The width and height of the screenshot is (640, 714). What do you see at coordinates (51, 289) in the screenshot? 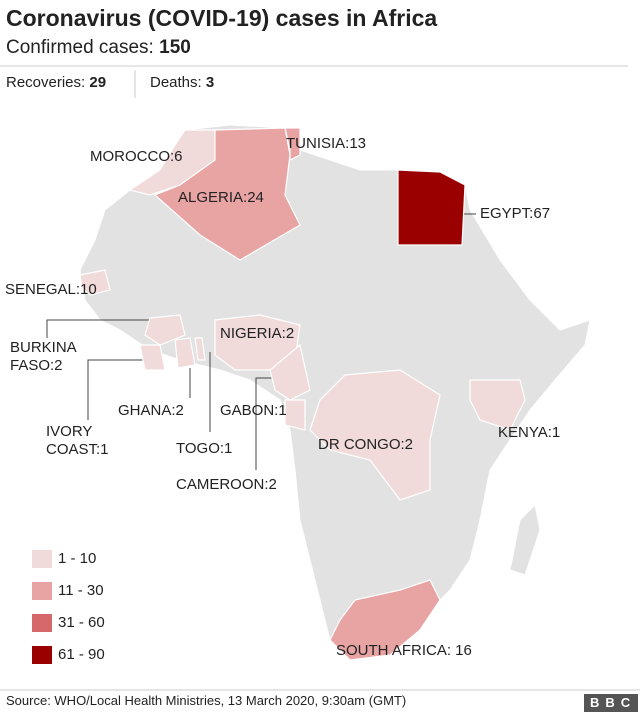
I see `country-label: SENEGAL:10` at bounding box center [51, 289].